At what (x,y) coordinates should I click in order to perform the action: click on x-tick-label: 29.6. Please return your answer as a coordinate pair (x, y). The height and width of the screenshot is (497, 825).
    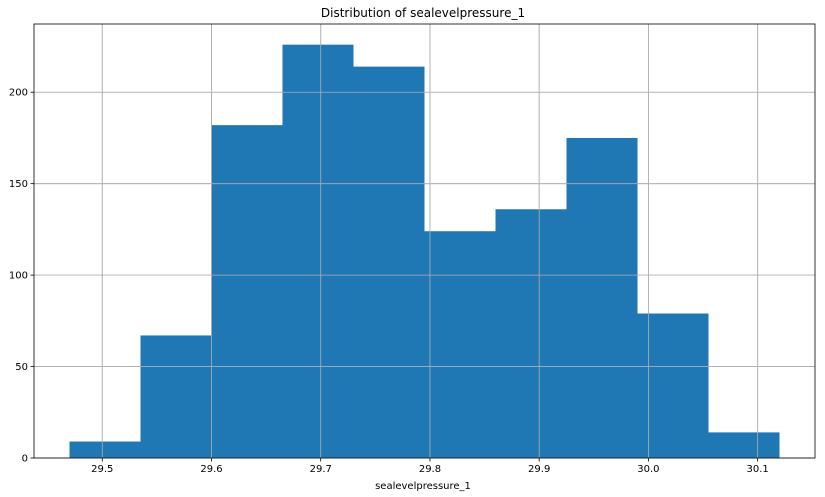
    Looking at the image, I should click on (211, 469).